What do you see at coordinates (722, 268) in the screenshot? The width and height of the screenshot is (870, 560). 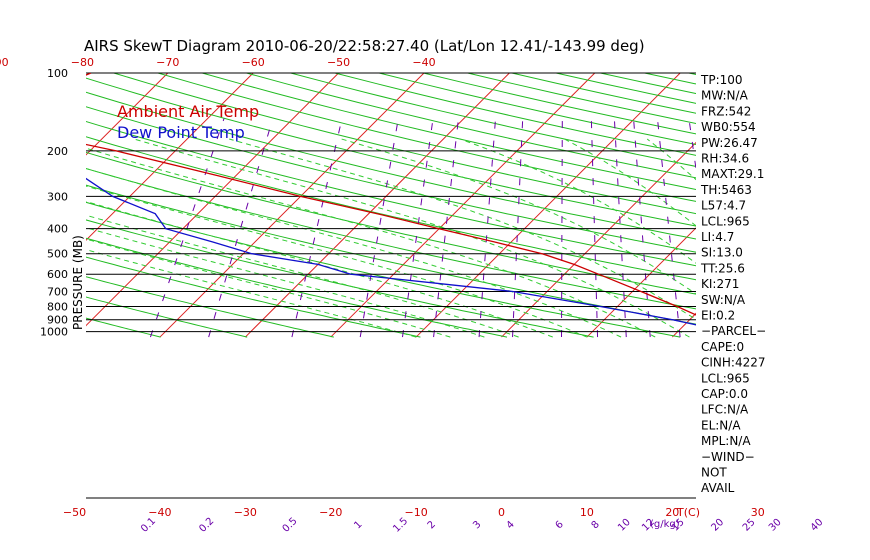 I see `stat-line: TT:25.6` at bounding box center [722, 268].